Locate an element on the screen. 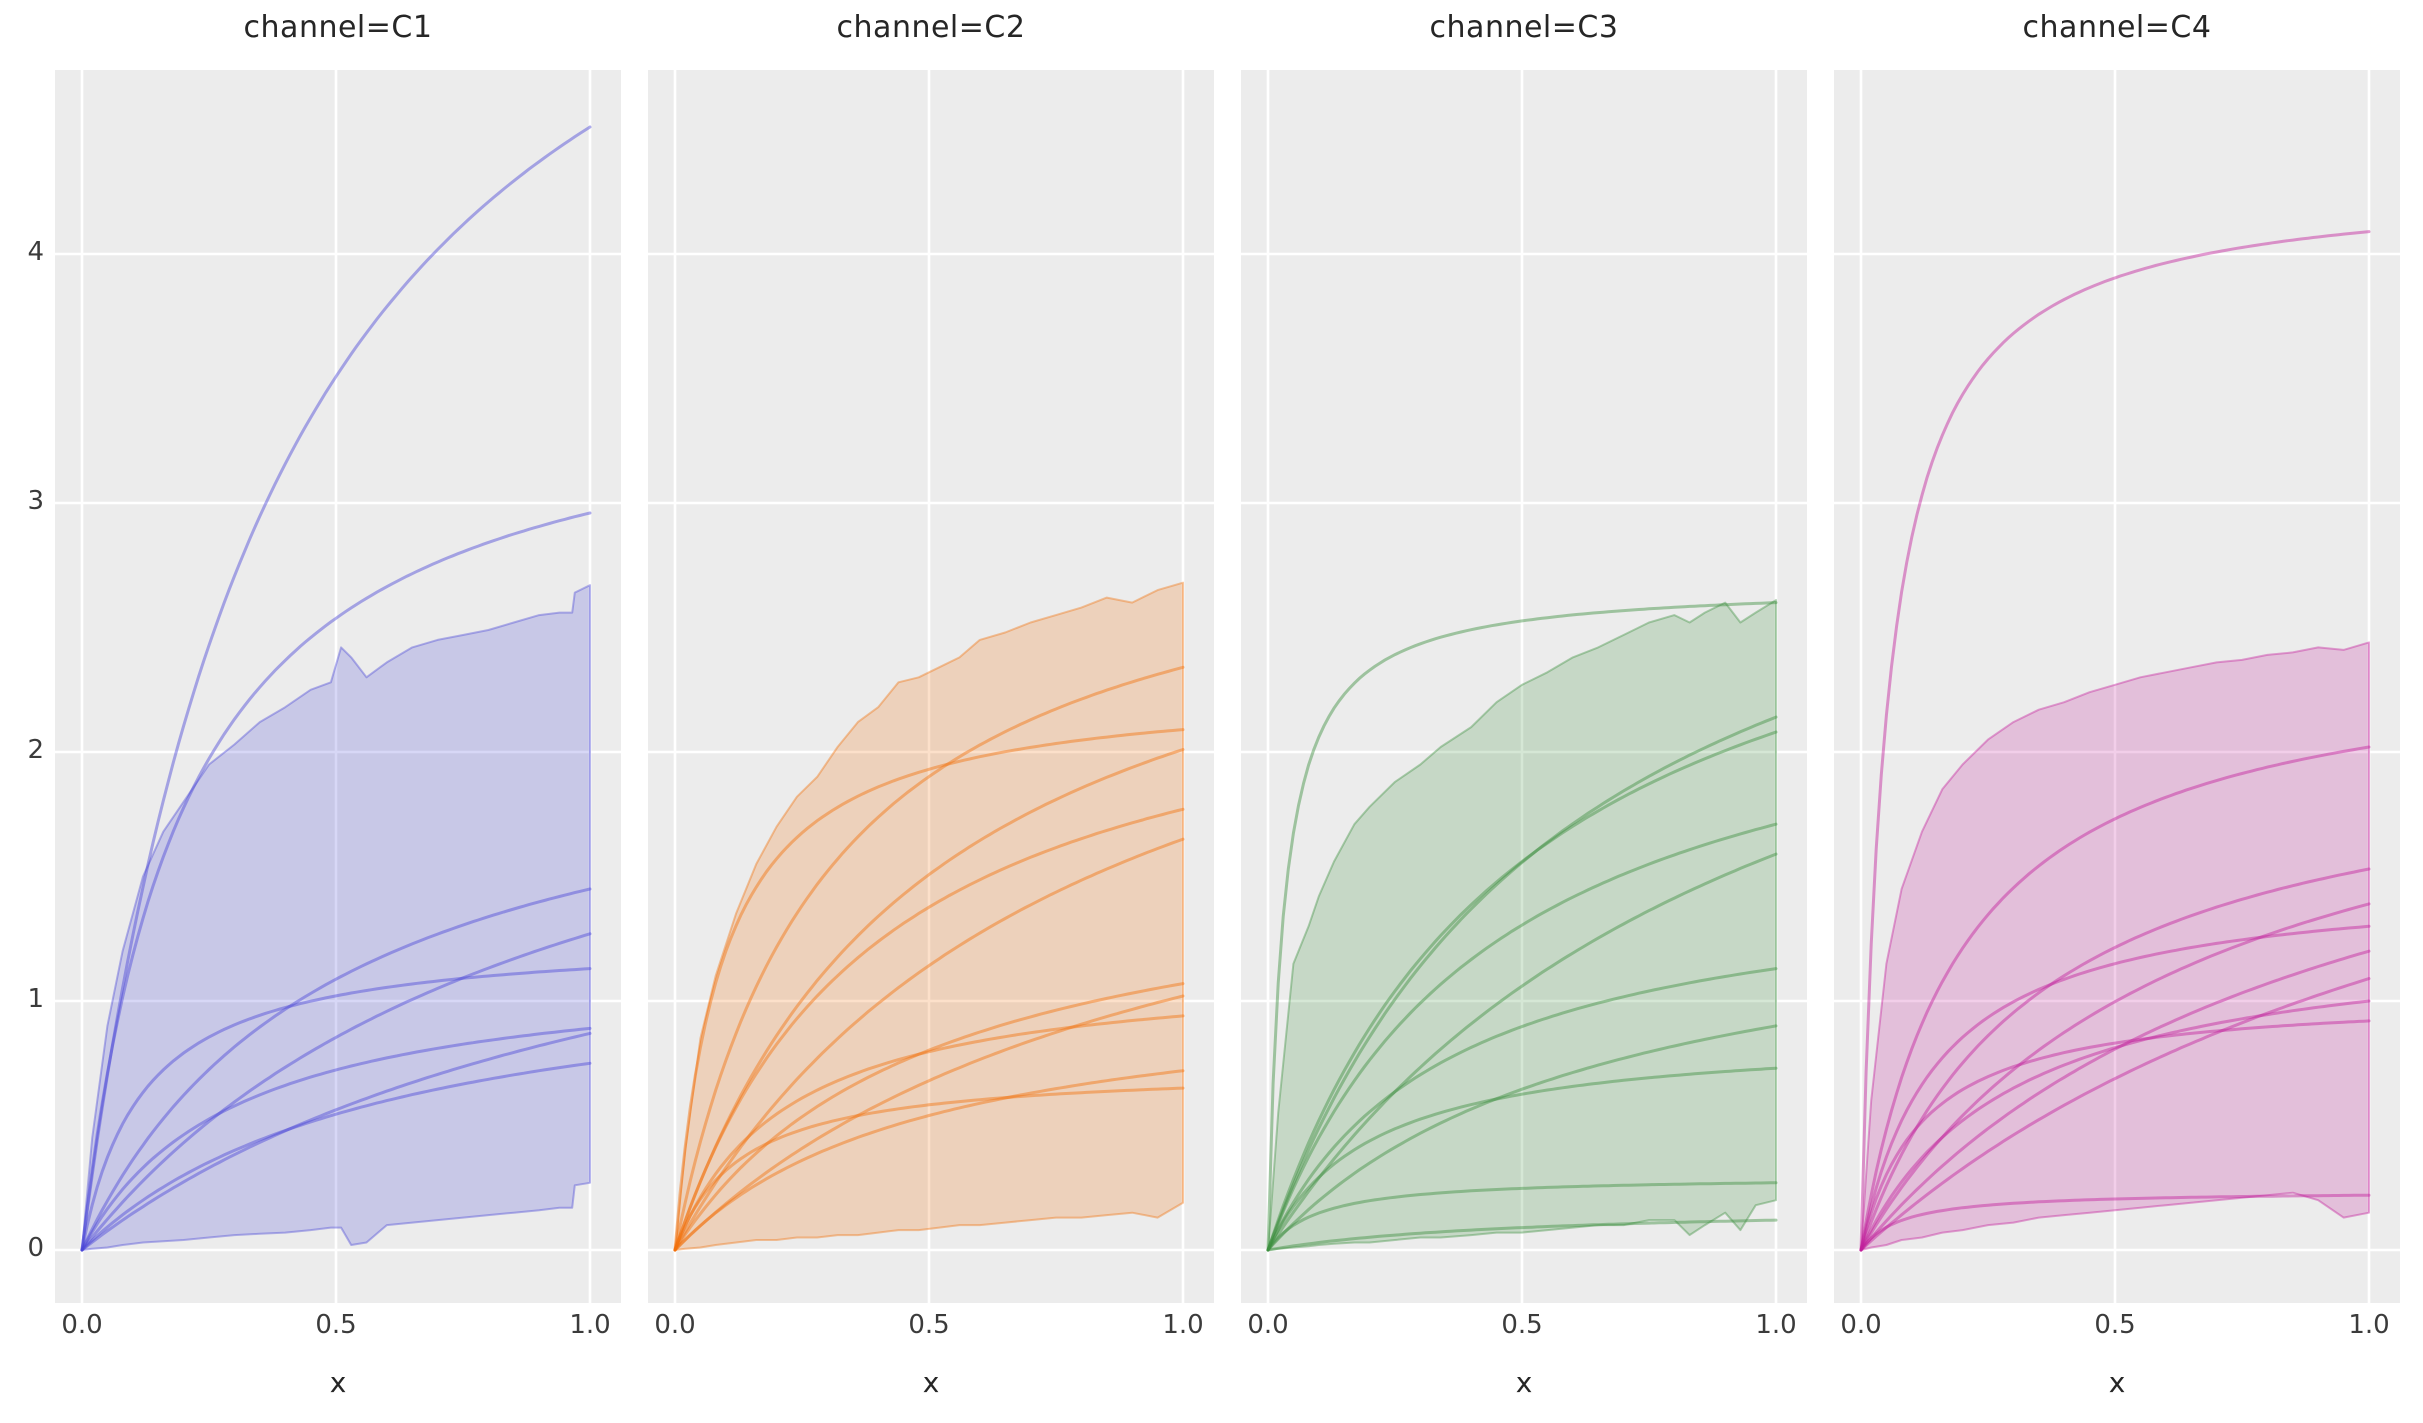  x-axis-label-p2: x is located at coordinates (931, 1382).